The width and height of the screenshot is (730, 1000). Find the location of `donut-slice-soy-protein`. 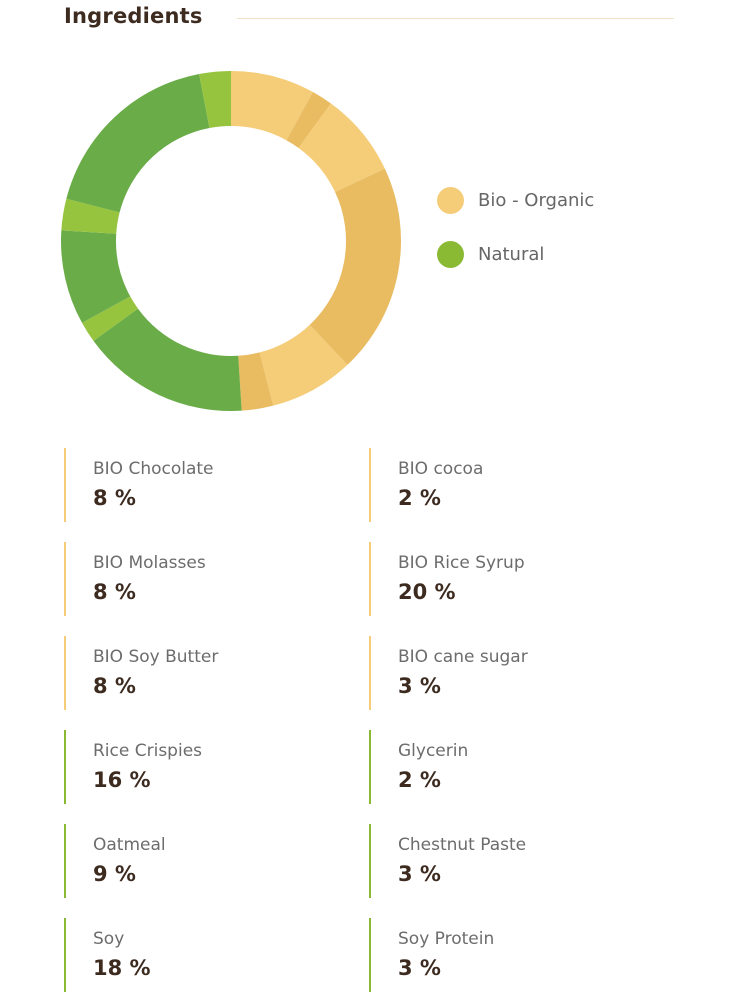

donut-slice-soy-protein is located at coordinates (215, 100).